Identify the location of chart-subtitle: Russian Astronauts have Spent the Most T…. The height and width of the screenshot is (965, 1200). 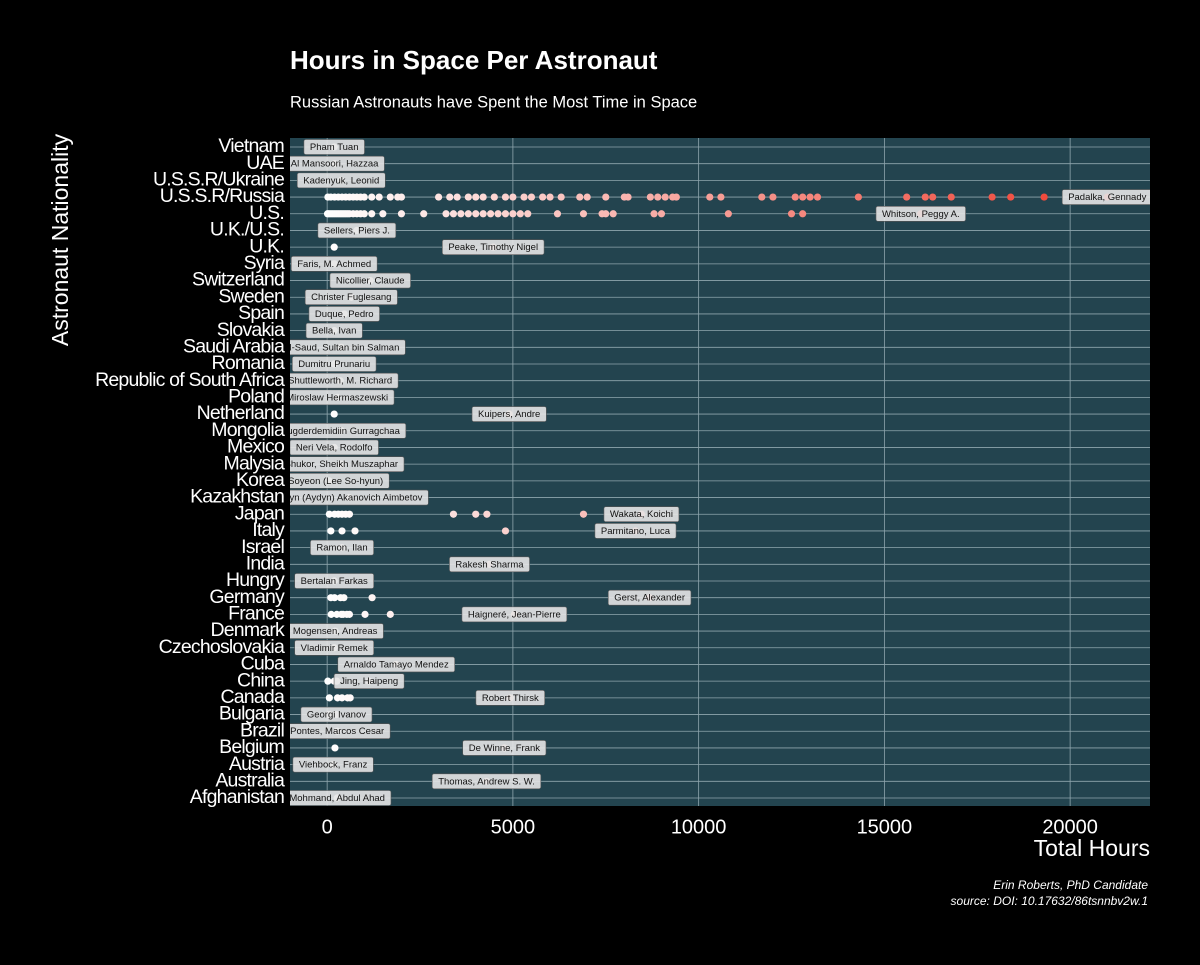
(493, 102).